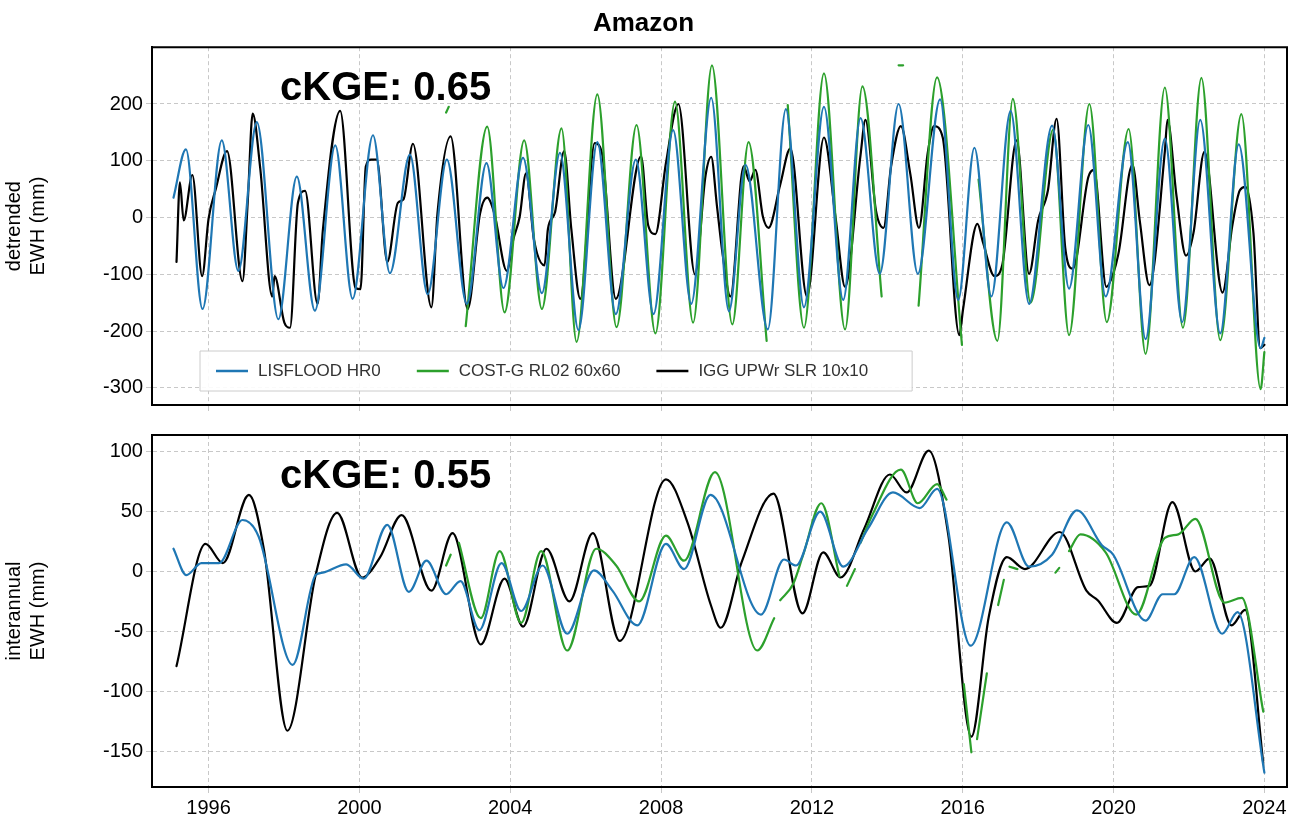 The image size is (1309, 829). Describe the element at coordinates (386, 86) in the screenshot. I see `annotation: cKGE: 0.65` at that location.